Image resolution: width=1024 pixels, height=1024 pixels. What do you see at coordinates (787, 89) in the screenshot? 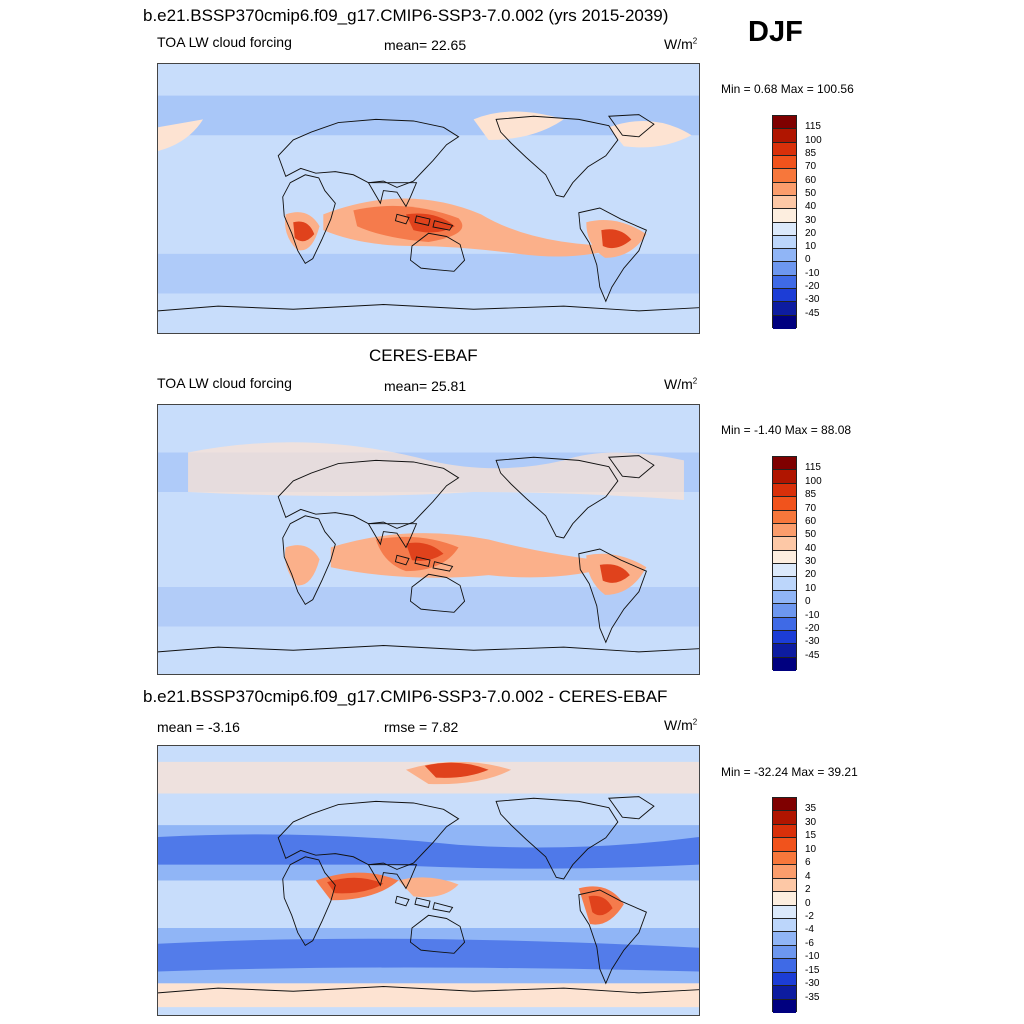
I see `panel1-minmax: Min = 0.68 Max = 100.56` at bounding box center [787, 89].